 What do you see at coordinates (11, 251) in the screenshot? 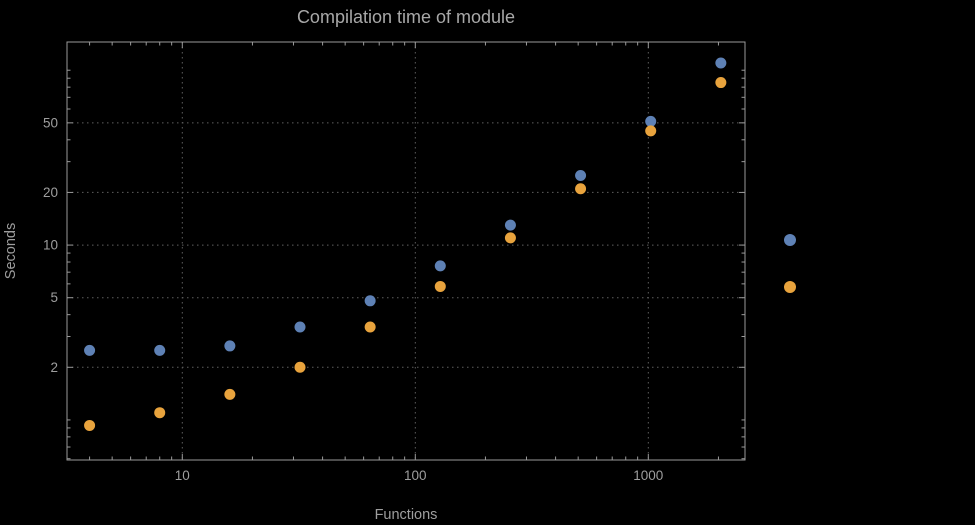
I see `y-axis-label: Seconds` at bounding box center [11, 251].